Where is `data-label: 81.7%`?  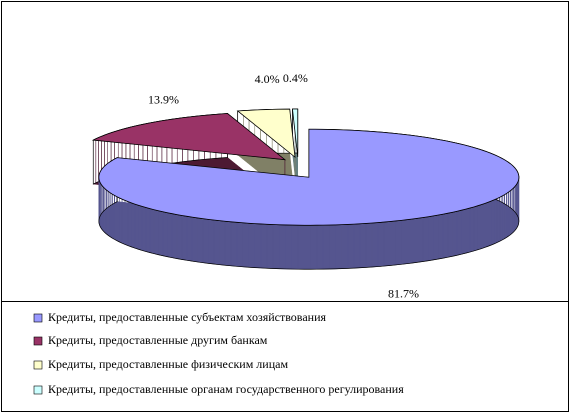 data-label: 81.7% is located at coordinates (403, 293).